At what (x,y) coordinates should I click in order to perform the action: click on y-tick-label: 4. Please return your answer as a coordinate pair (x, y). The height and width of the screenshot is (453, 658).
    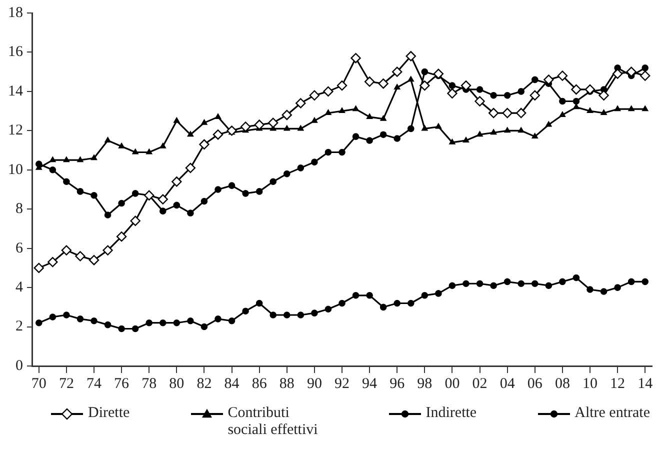
    Looking at the image, I should click on (20, 287).